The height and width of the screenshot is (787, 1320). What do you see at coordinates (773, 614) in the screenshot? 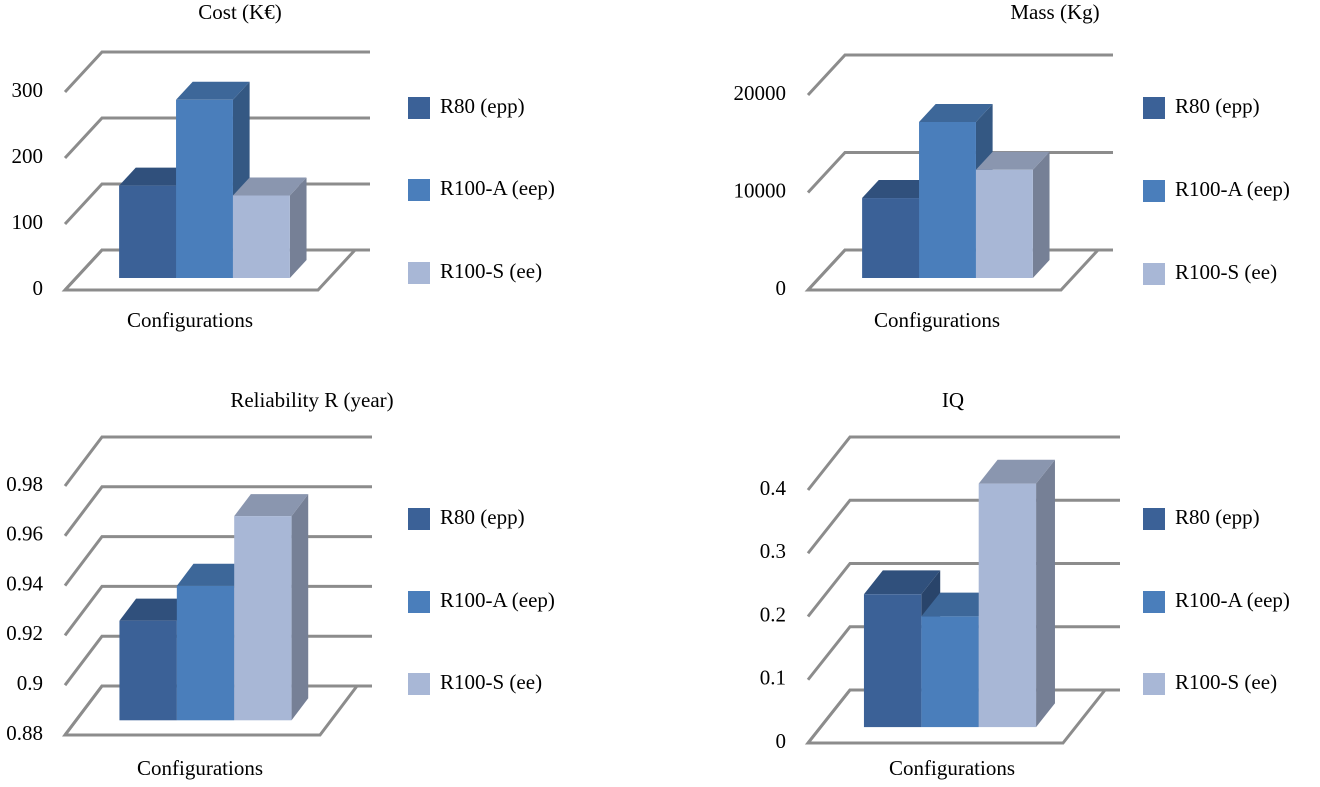
I see `y-tick-label: 0.2` at bounding box center [773, 614].